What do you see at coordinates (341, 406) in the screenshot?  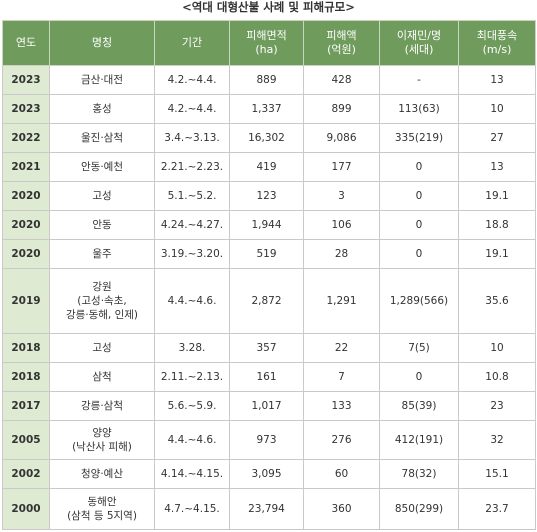 I see `cell-damage: 133` at bounding box center [341, 406].